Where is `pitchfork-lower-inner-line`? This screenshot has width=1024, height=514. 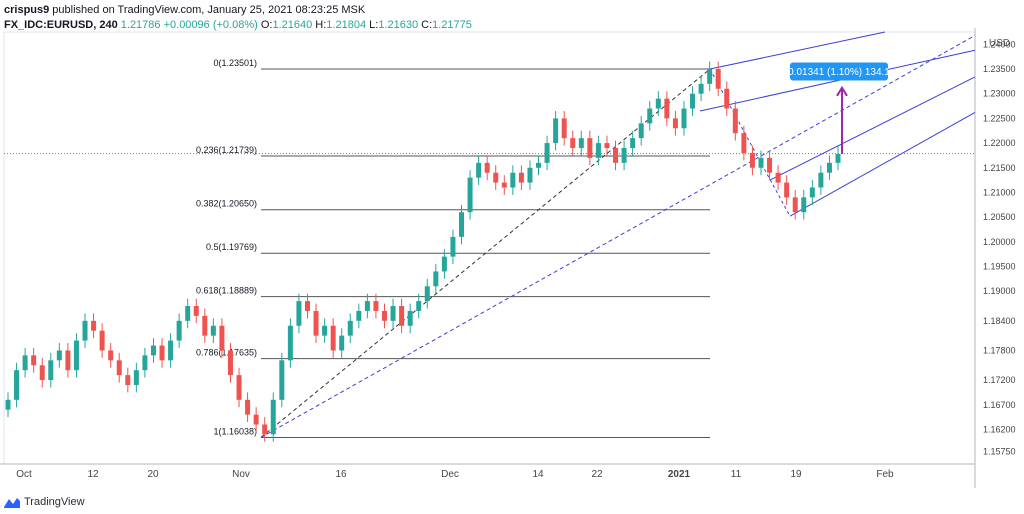
pitchfork-lower-inner-line is located at coordinates (872, 128).